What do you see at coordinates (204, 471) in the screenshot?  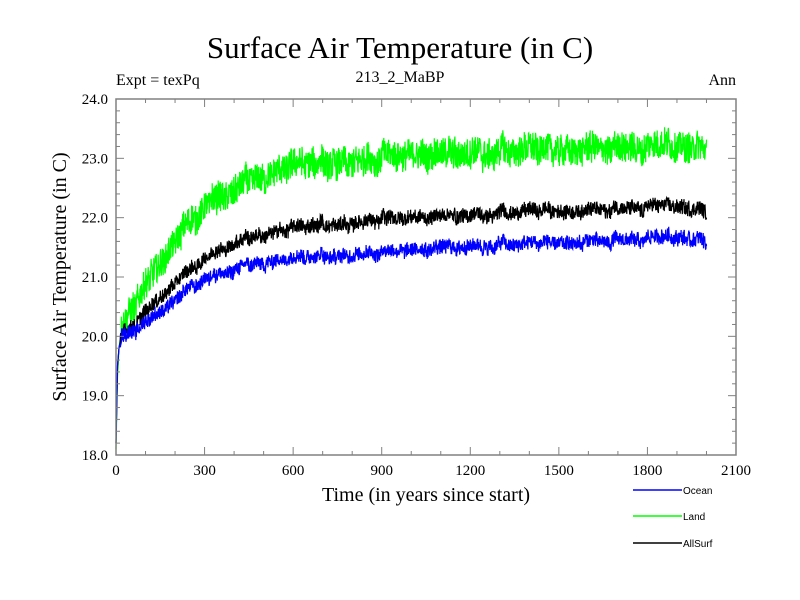 I see `x-tick-label: 300` at bounding box center [204, 471].